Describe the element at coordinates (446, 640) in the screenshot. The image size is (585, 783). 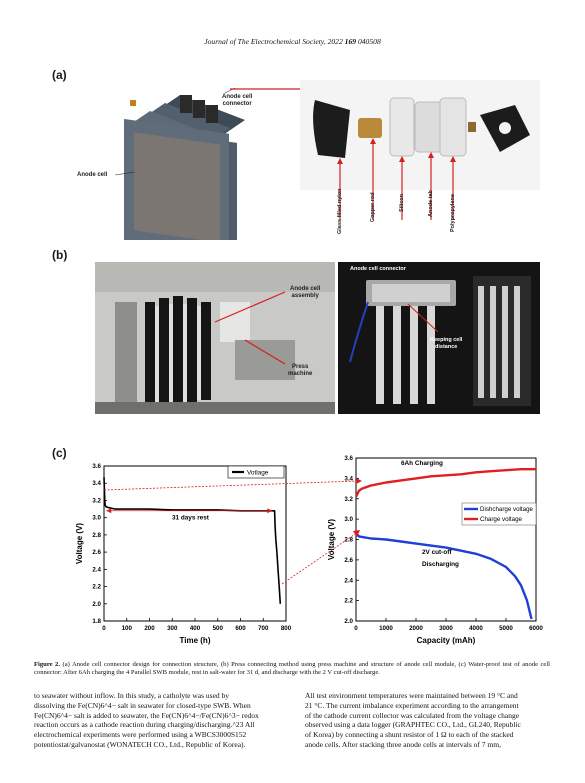
I see `x-axis-label: Capacity (mAh)` at that location.